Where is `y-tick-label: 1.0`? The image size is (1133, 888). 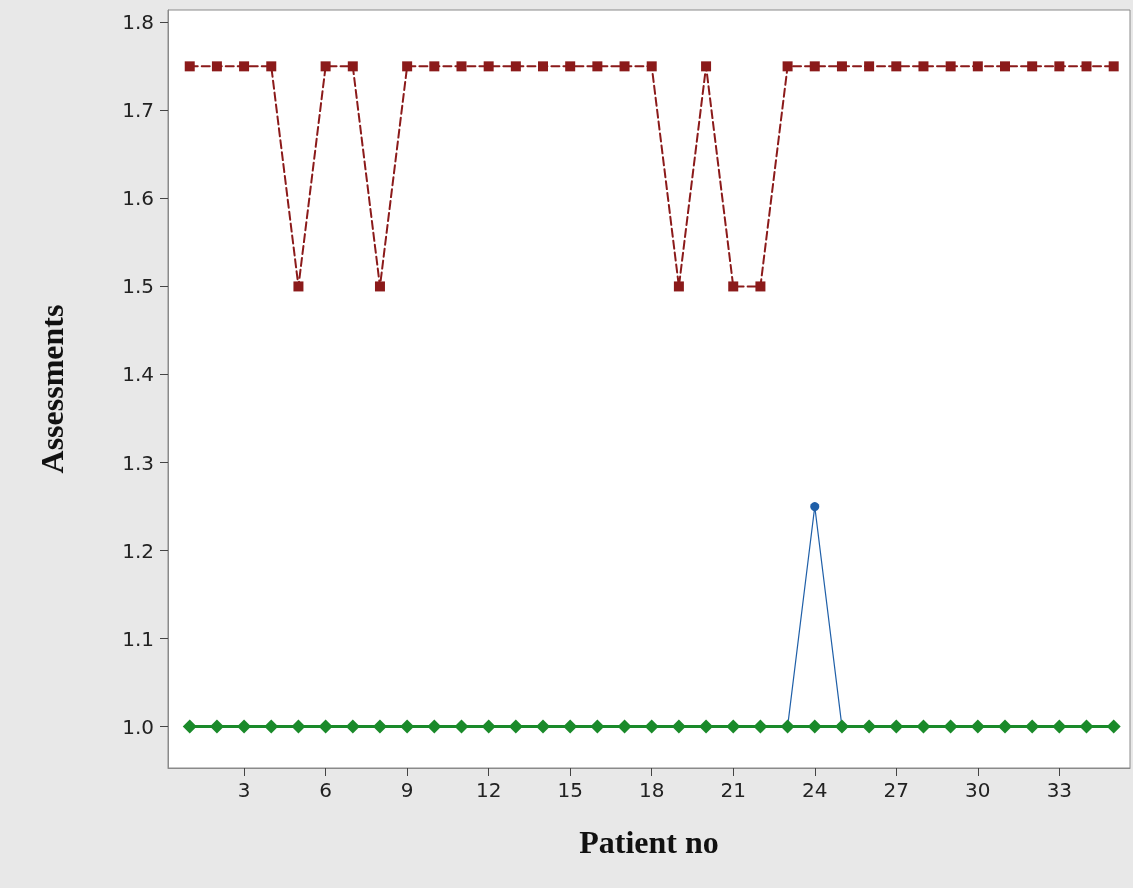 y-tick-label: 1.0 is located at coordinates (138, 726).